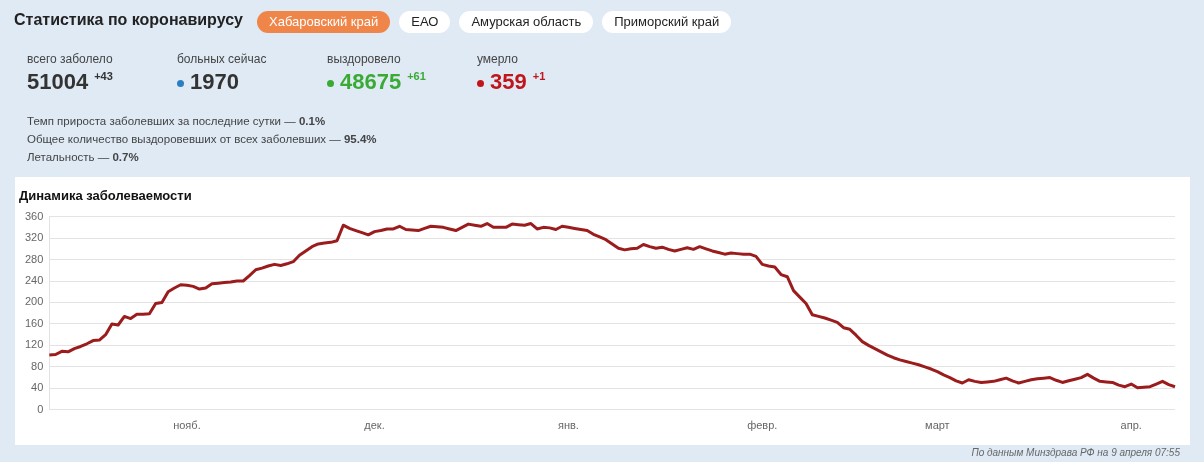  Describe the element at coordinates (667, 22) in the screenshot. I see `text: Приморский край` at that location.